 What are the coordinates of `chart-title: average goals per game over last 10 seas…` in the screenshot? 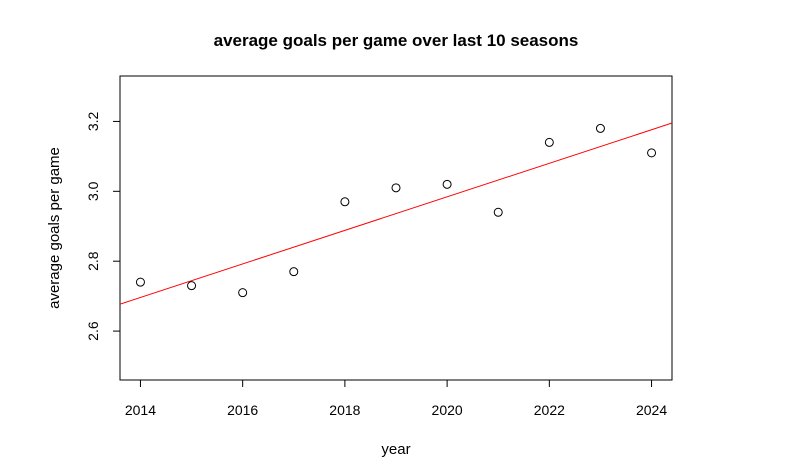 It's located at (396, 40).